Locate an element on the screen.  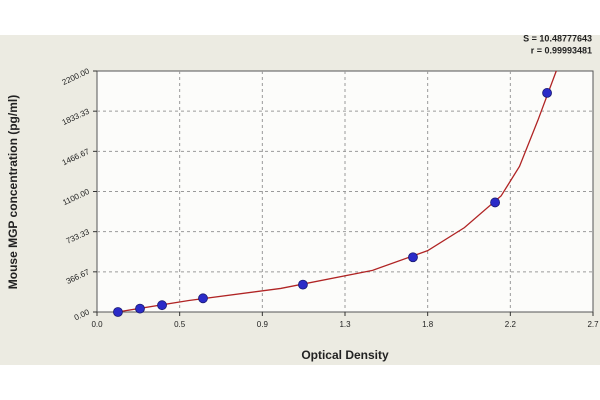
annotation: r = 0.99993481 is located at coordinates (561, 50).